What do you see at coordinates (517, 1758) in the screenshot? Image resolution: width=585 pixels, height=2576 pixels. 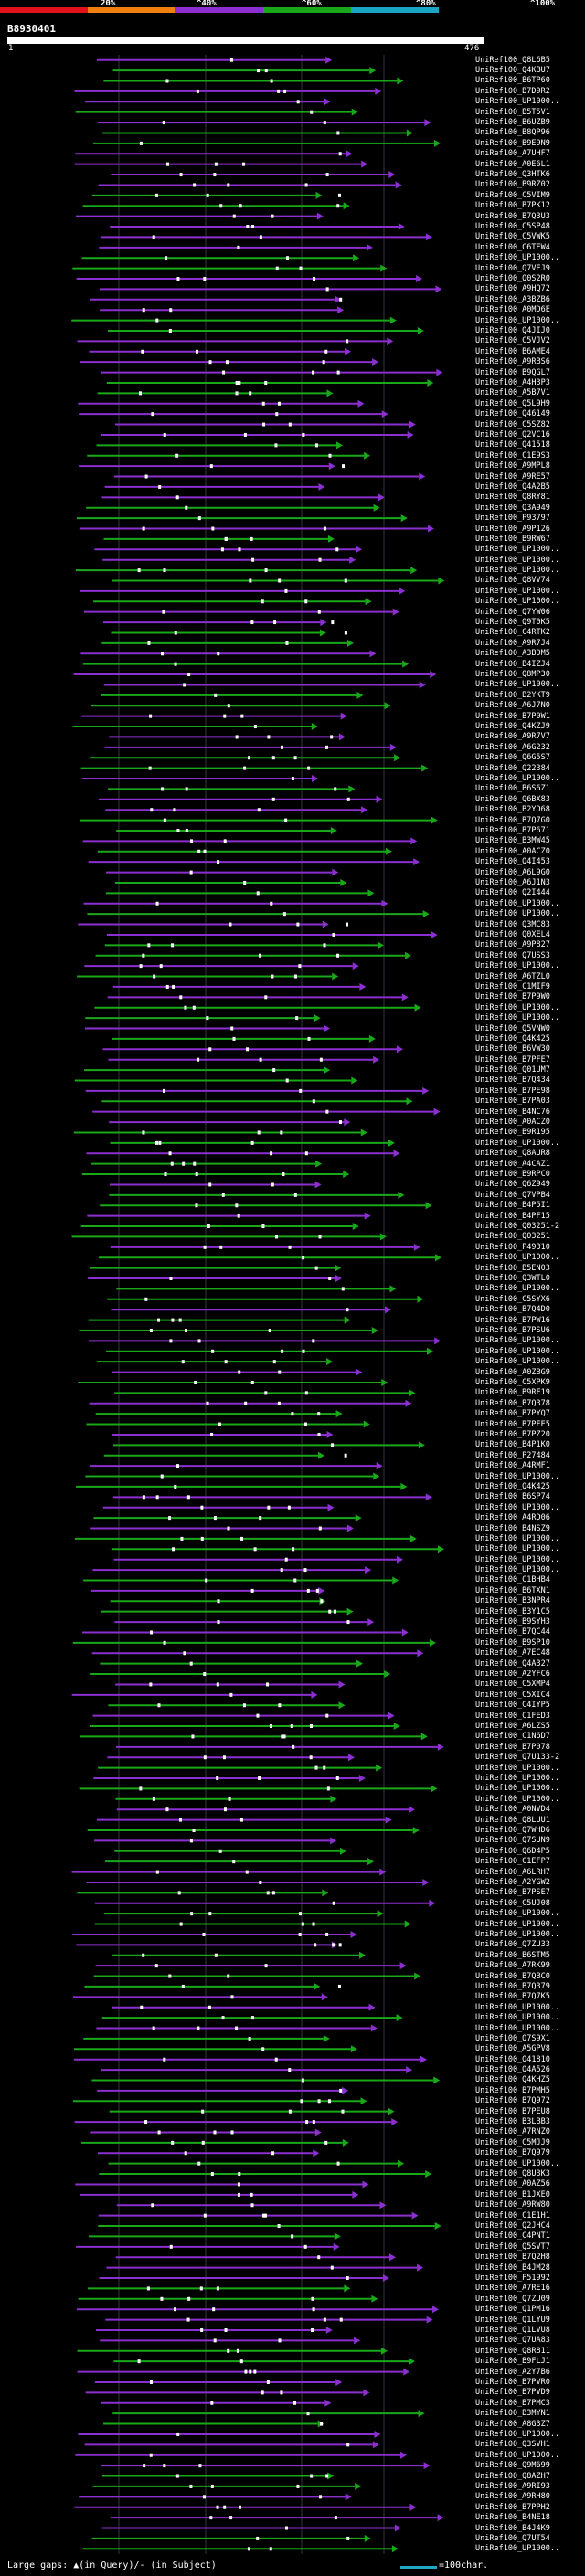 I see `hit-label: UniRef100_Q7U133-2` at bounding box center [517, 1758].